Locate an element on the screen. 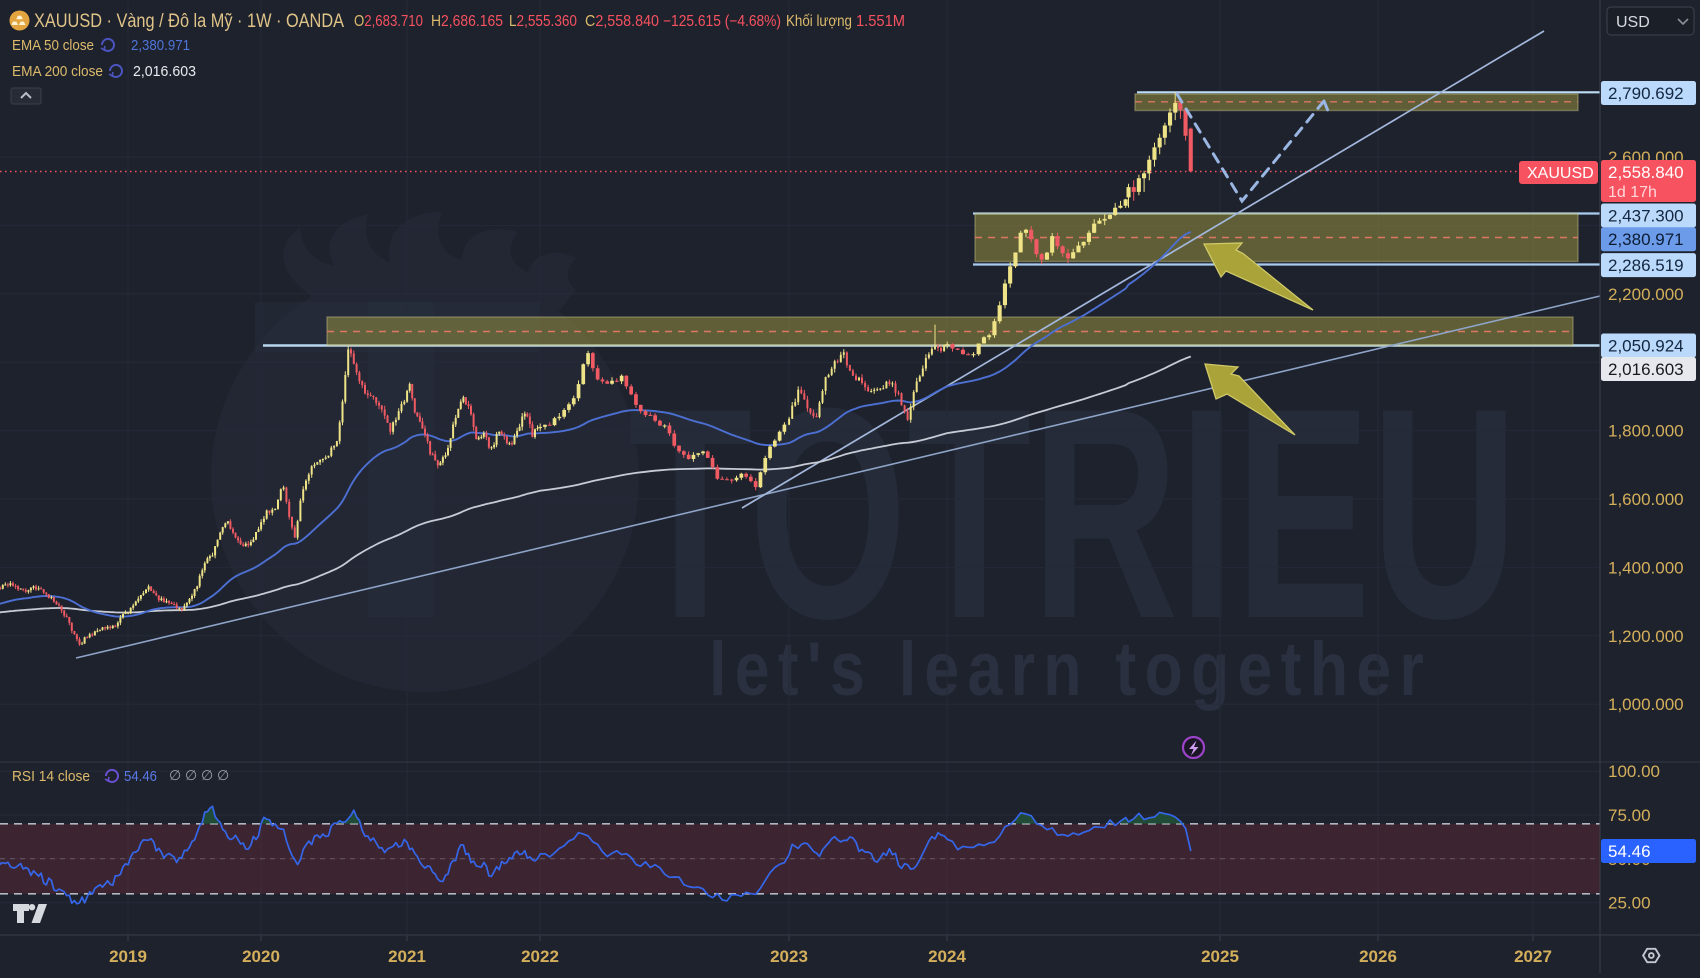 The height and width of the screenshot is (978, 1700). svg-text: 25.00 is located at coordinates (1629, 903).